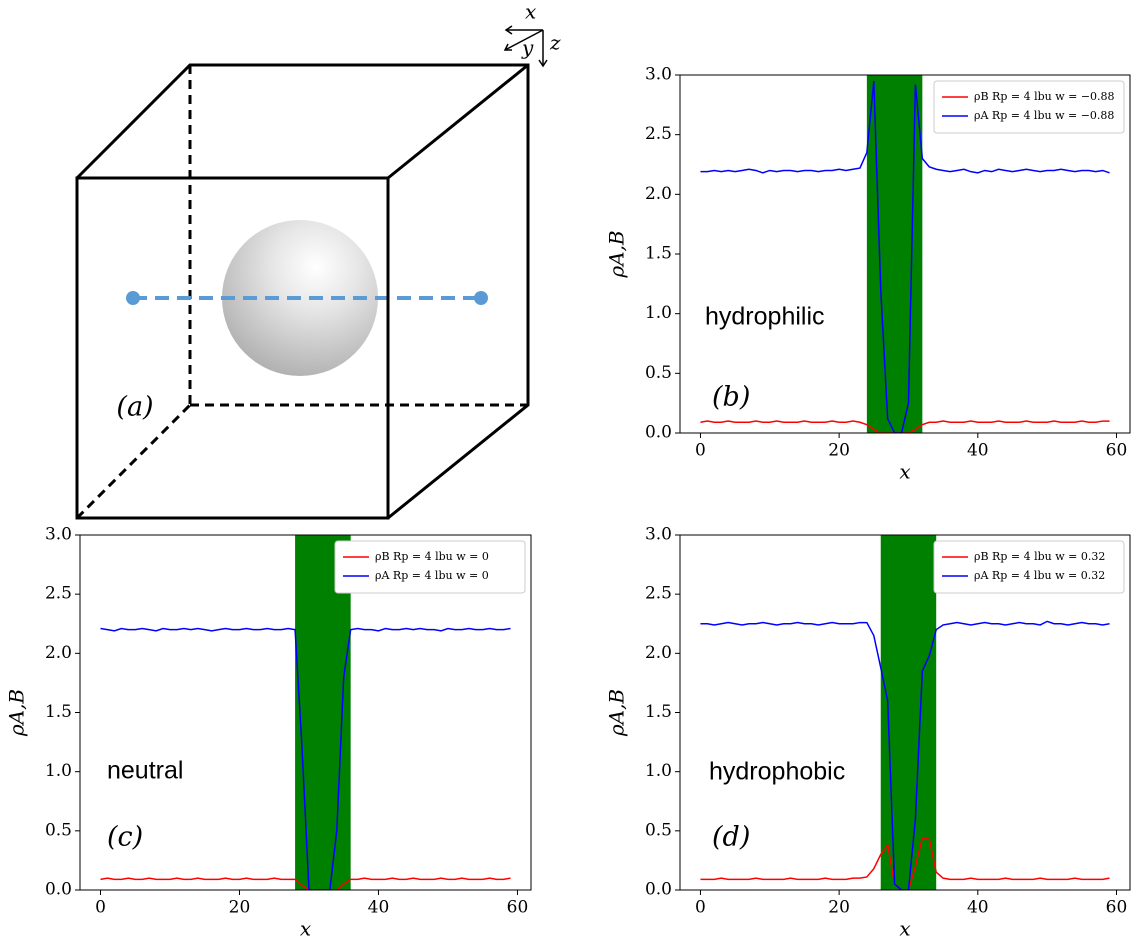  Describe the element at coordinates (125, 837) in the screenshot. I see `panel-label: (c)` at that location.